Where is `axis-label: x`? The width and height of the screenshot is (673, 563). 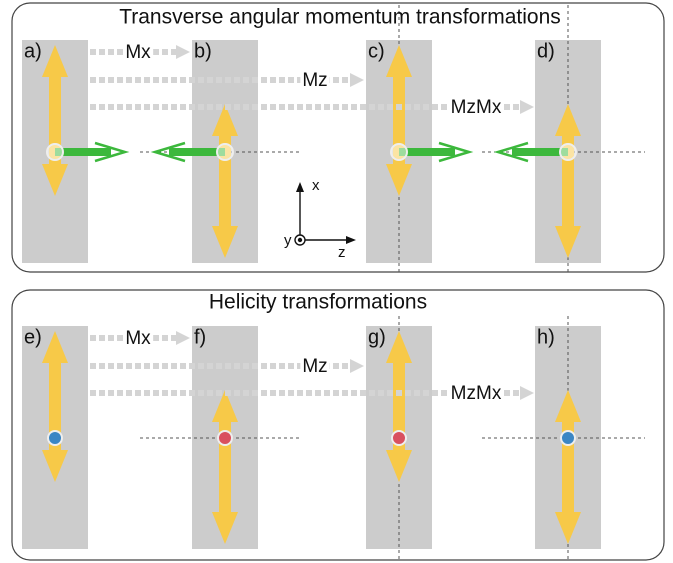
axis-label: x is located at coordinates (316, 185).